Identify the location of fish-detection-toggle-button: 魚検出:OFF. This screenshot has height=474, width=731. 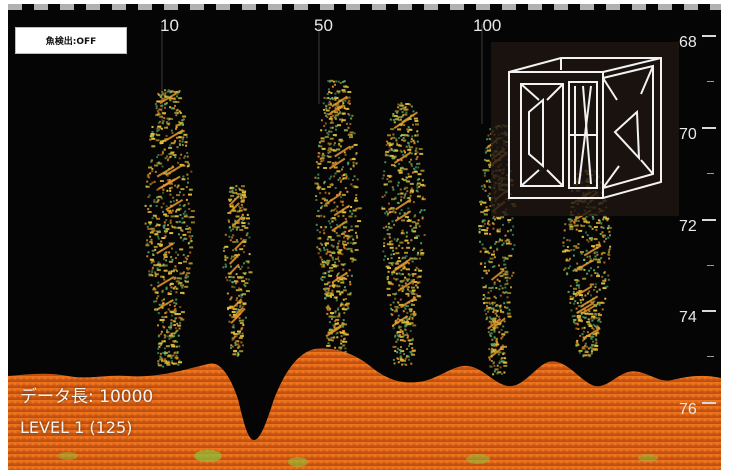
(71, 40).